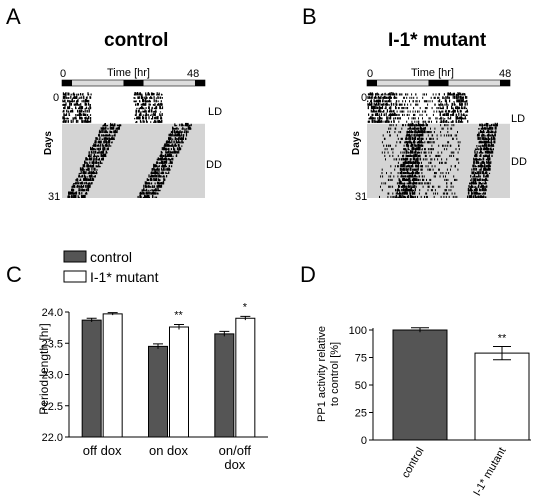 The image size is (549, 498). Describe the element at coordinates (102, 450) in the screenshot. I see `chart-c-category-label: off dox` at that location.